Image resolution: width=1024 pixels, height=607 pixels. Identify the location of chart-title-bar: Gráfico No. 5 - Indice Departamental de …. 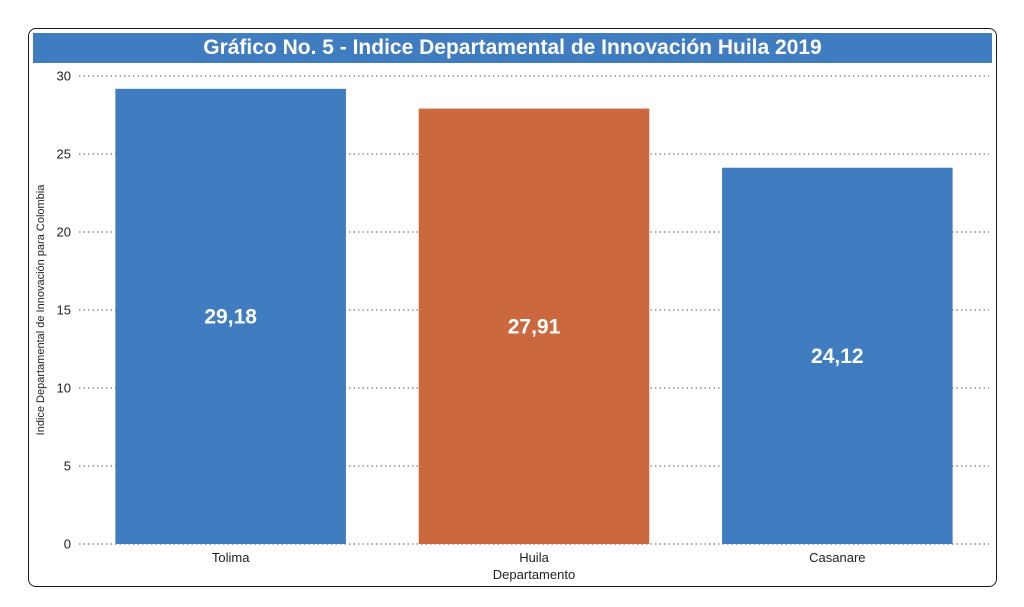
(512, 48).